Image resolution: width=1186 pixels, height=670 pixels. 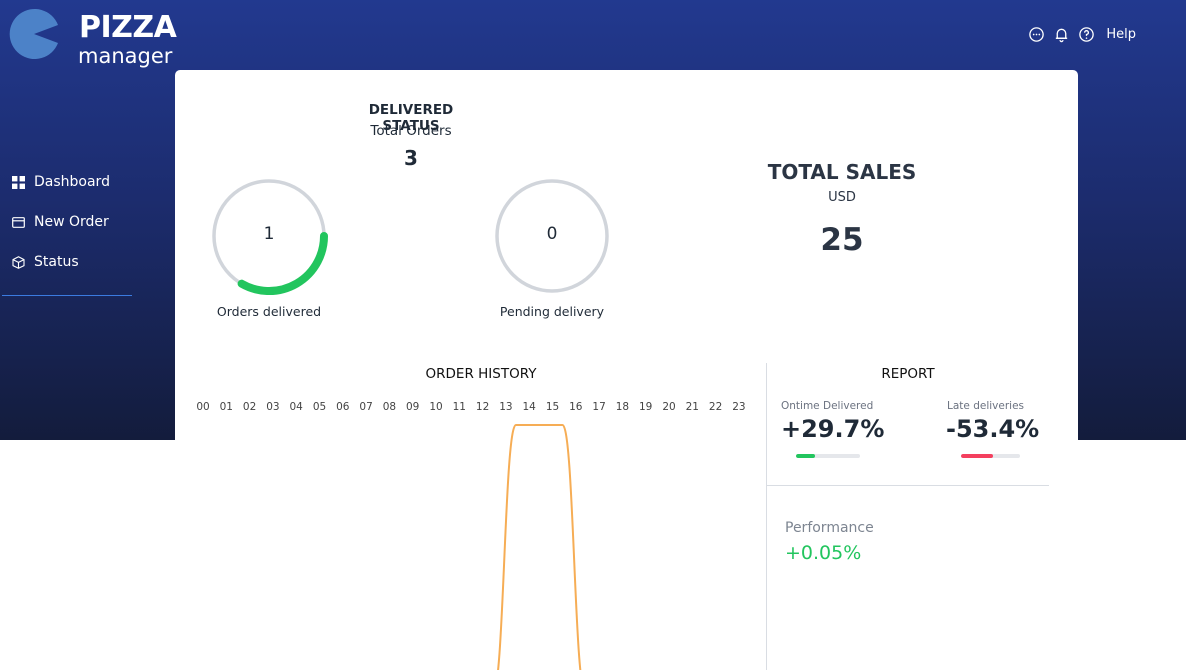 I want to click on sidebar-divider, so click(x=67, y=295).